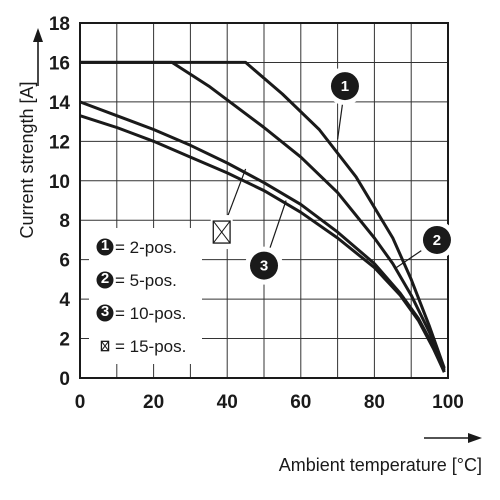  I want to click on y-axis-title: Current strength [A], so click(27, 159).